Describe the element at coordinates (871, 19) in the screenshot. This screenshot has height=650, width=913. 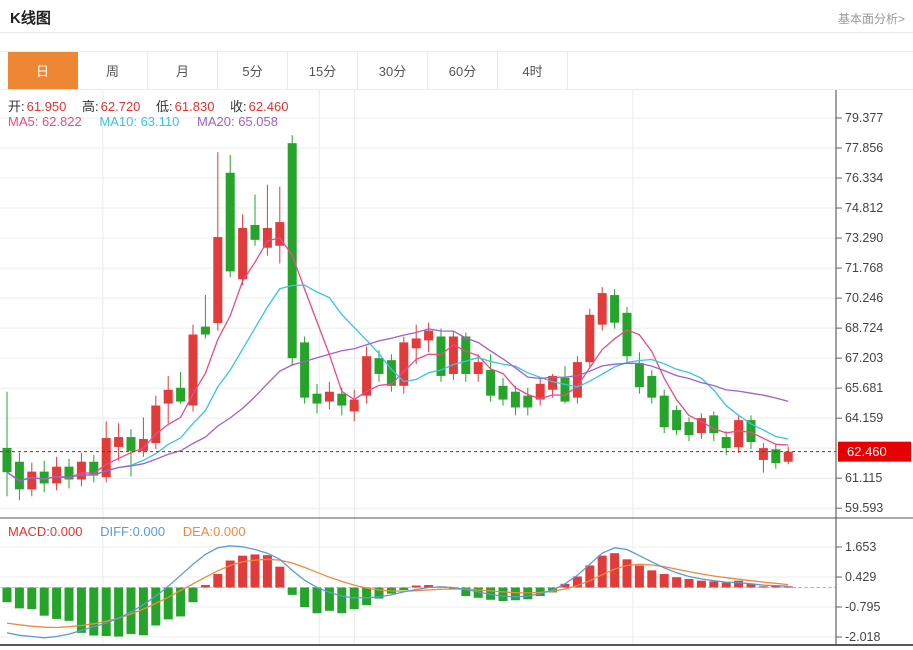
I see `fundamental-analysis-link: 基本面分析>` at that location.